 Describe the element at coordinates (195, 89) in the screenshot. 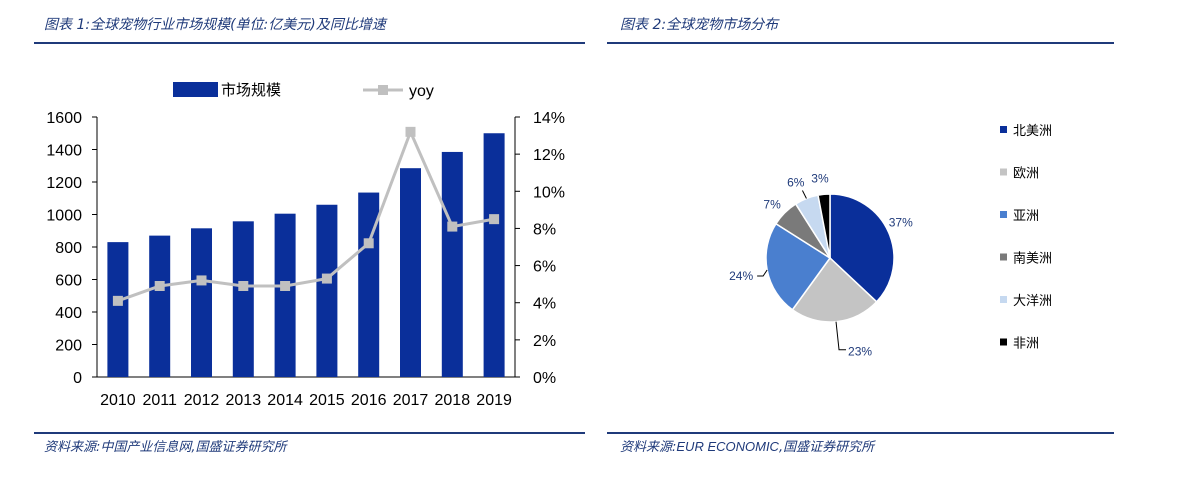

I see `legend-swatch-market-size` at that location.